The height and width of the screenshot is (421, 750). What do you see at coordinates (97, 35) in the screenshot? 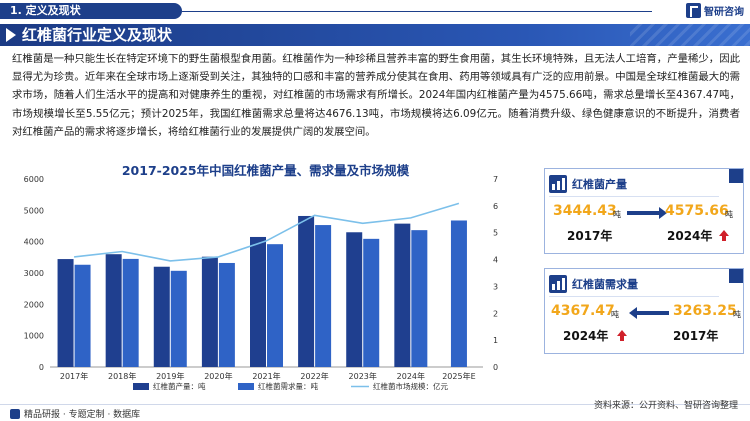
I see `page-title: 红椎菌行业定义及现状` at bounding box center [97, 35].